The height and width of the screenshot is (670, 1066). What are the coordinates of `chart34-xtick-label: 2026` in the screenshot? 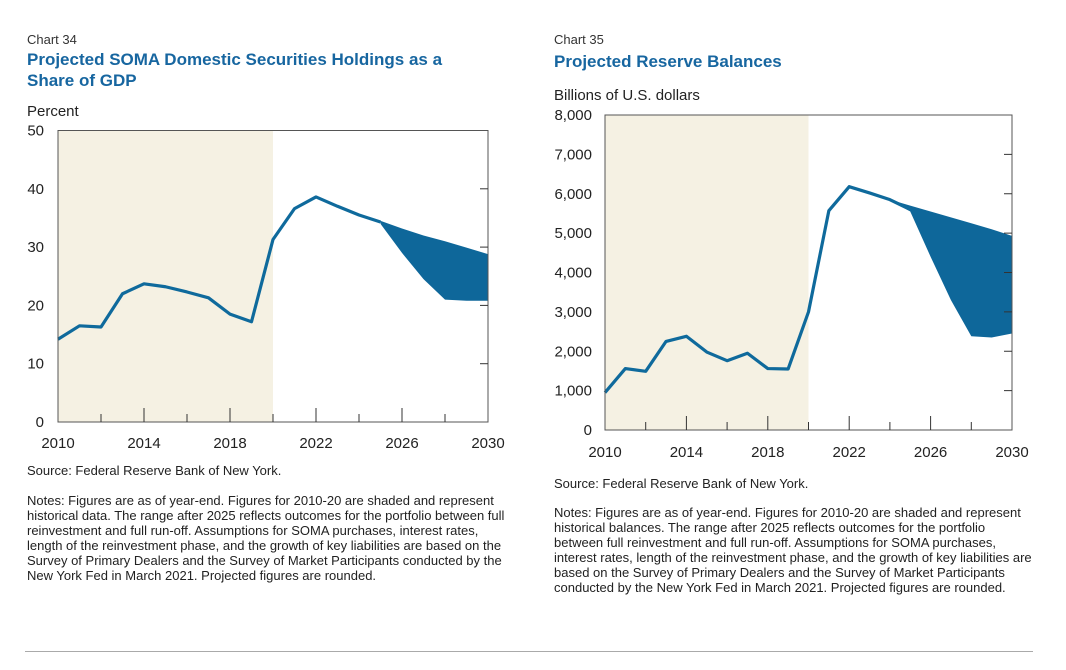 It's located at (401, 443).